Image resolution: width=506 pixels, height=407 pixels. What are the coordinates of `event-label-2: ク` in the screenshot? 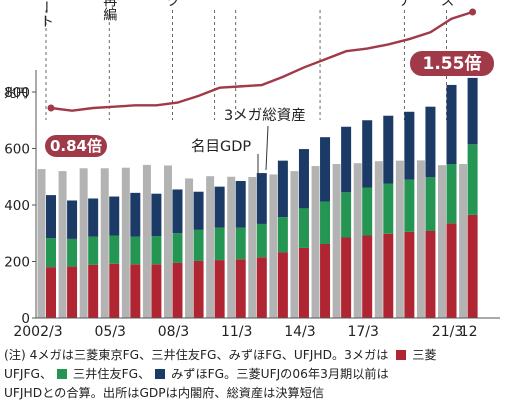 It's located at (172, 3).